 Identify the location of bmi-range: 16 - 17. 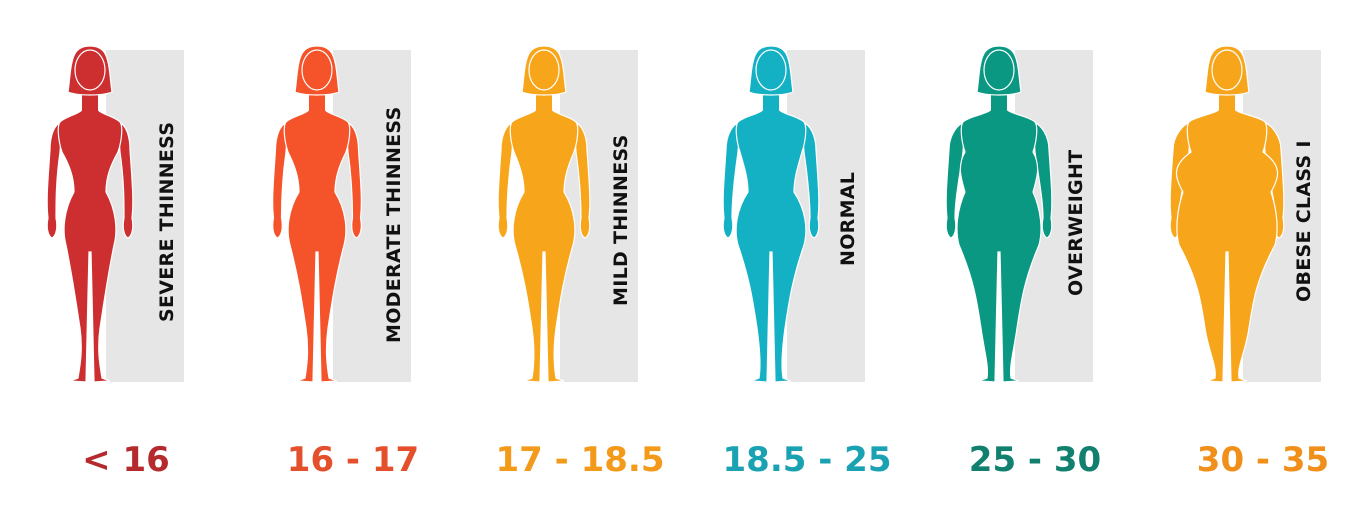
(353, 460).